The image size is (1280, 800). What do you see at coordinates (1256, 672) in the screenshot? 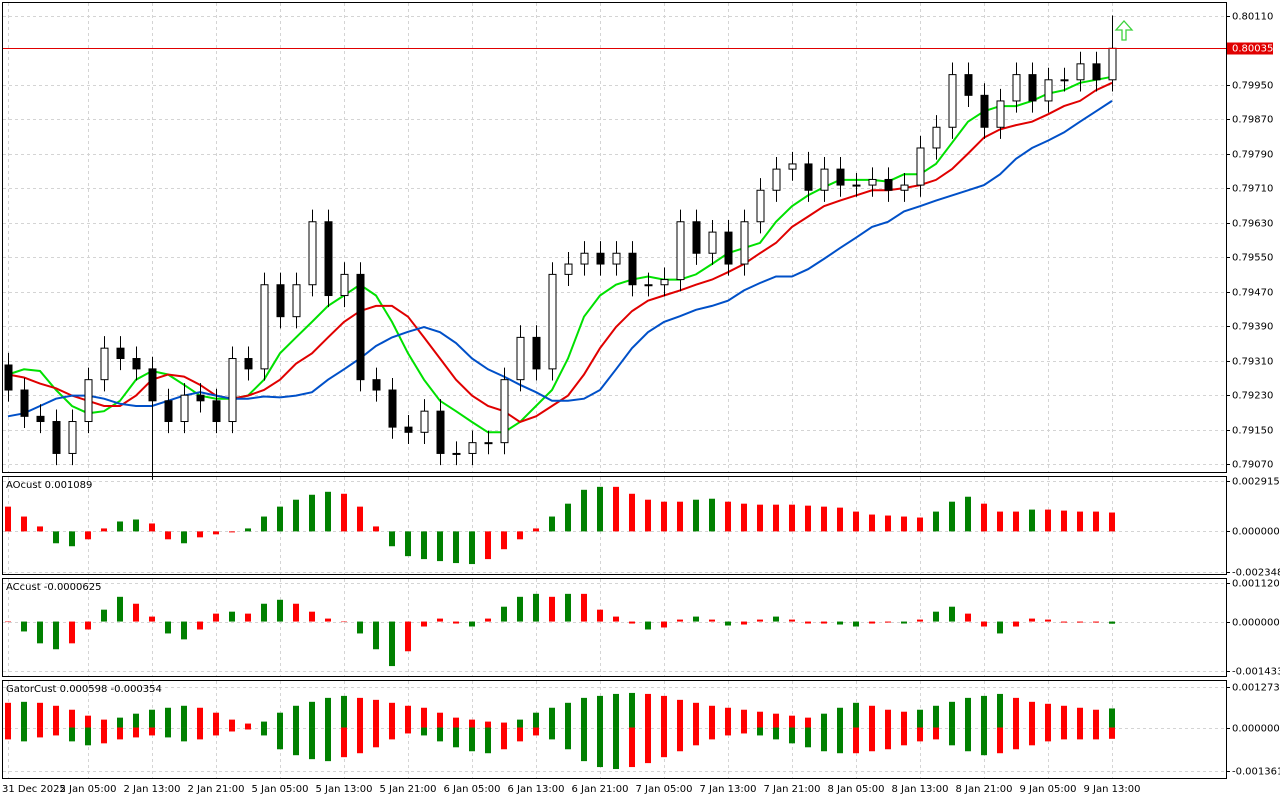
I see `y-tick-label: -0.0014336` at bounding box center [1256, 672].